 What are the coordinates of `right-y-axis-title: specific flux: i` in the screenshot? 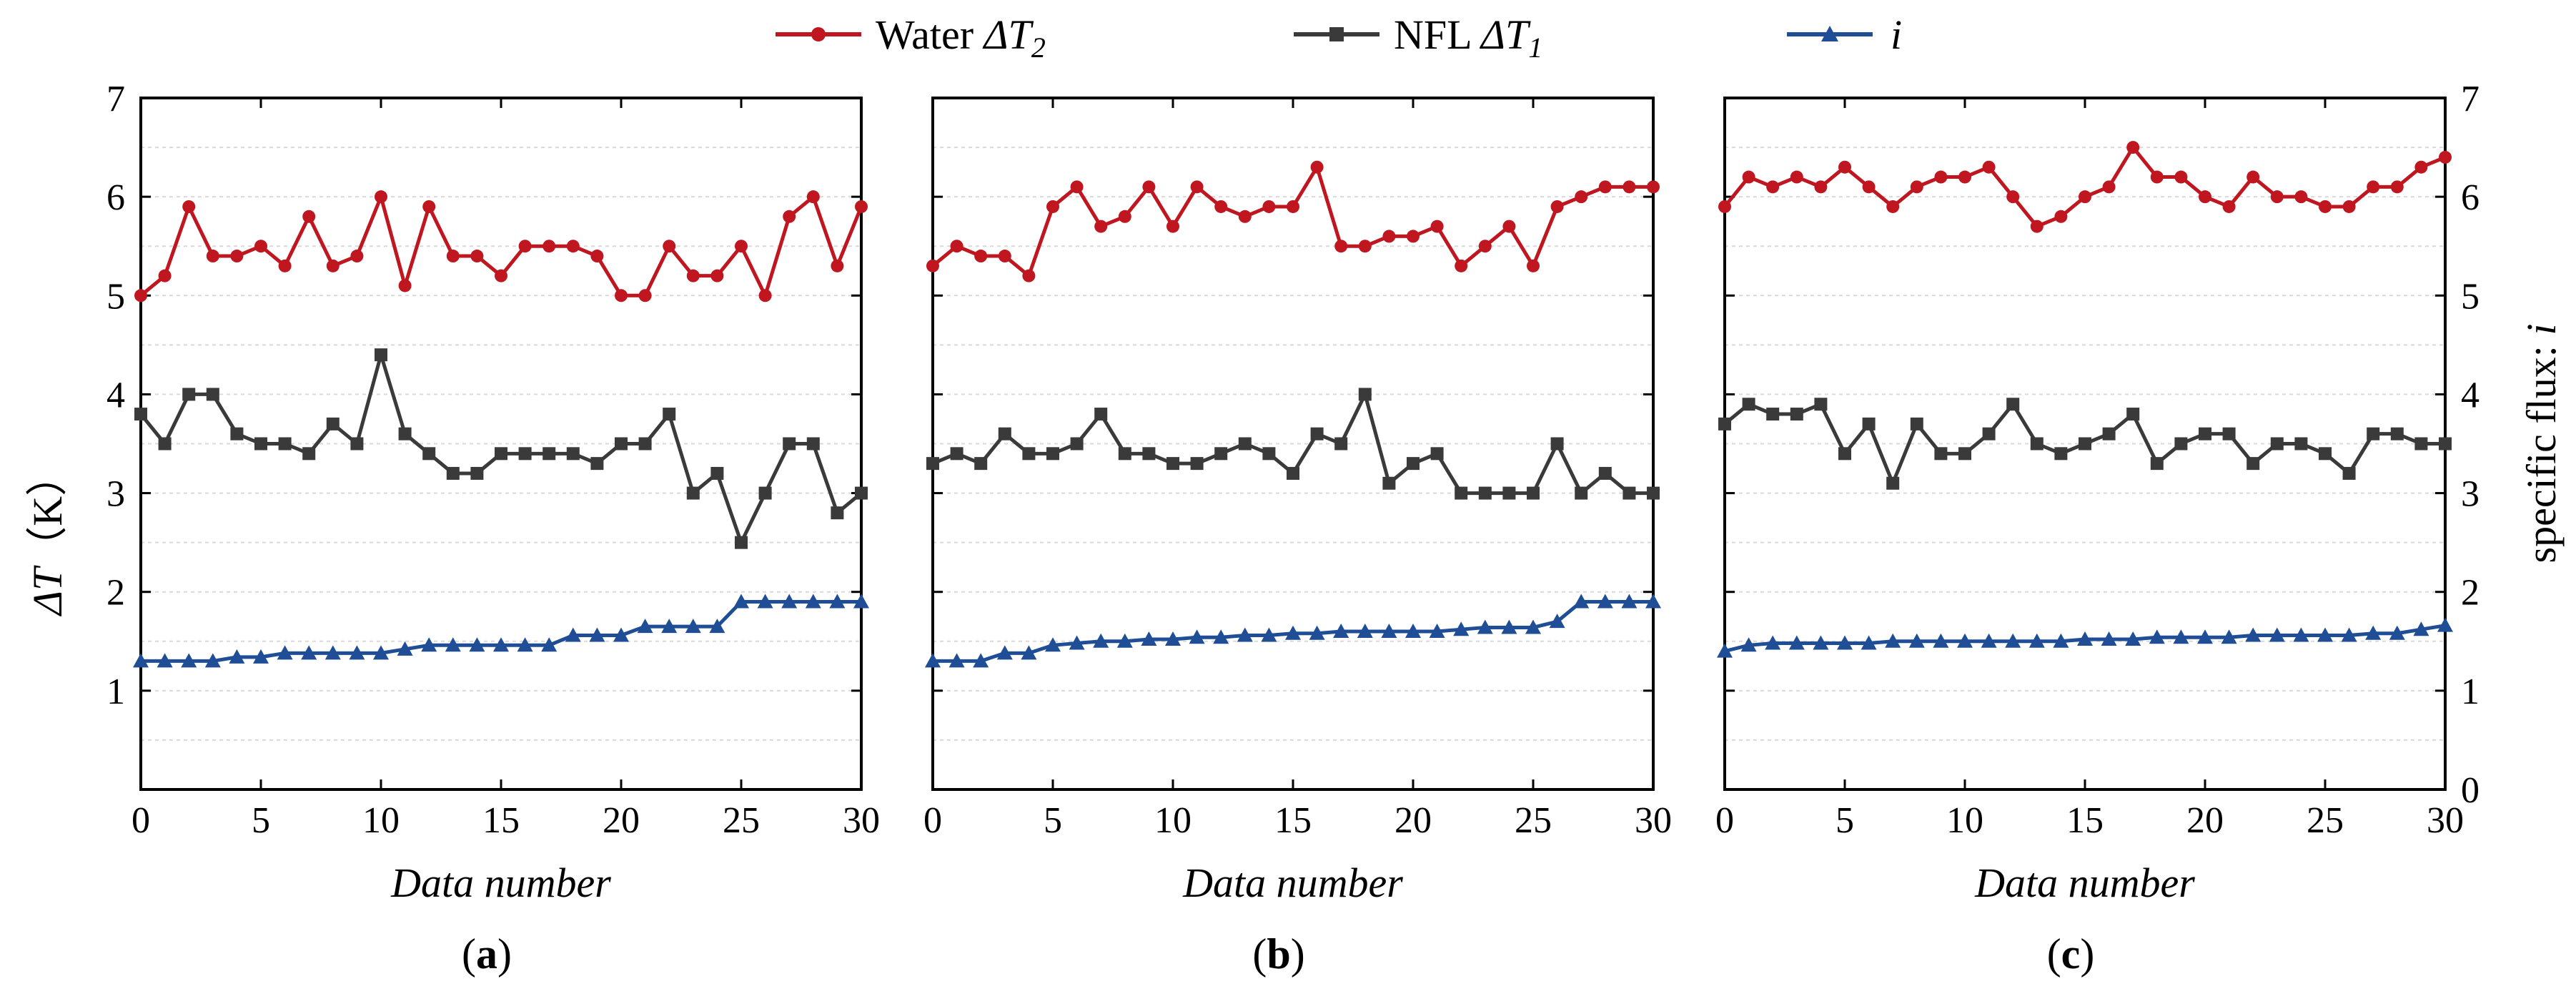 It's located at (2542, 443).